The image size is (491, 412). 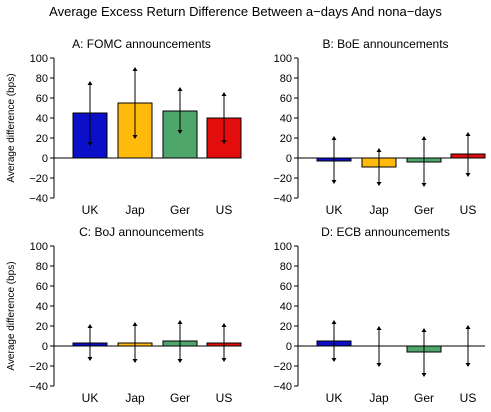 I want to click on panel-title: D: ECB announcements, so click(x=385, y=232).